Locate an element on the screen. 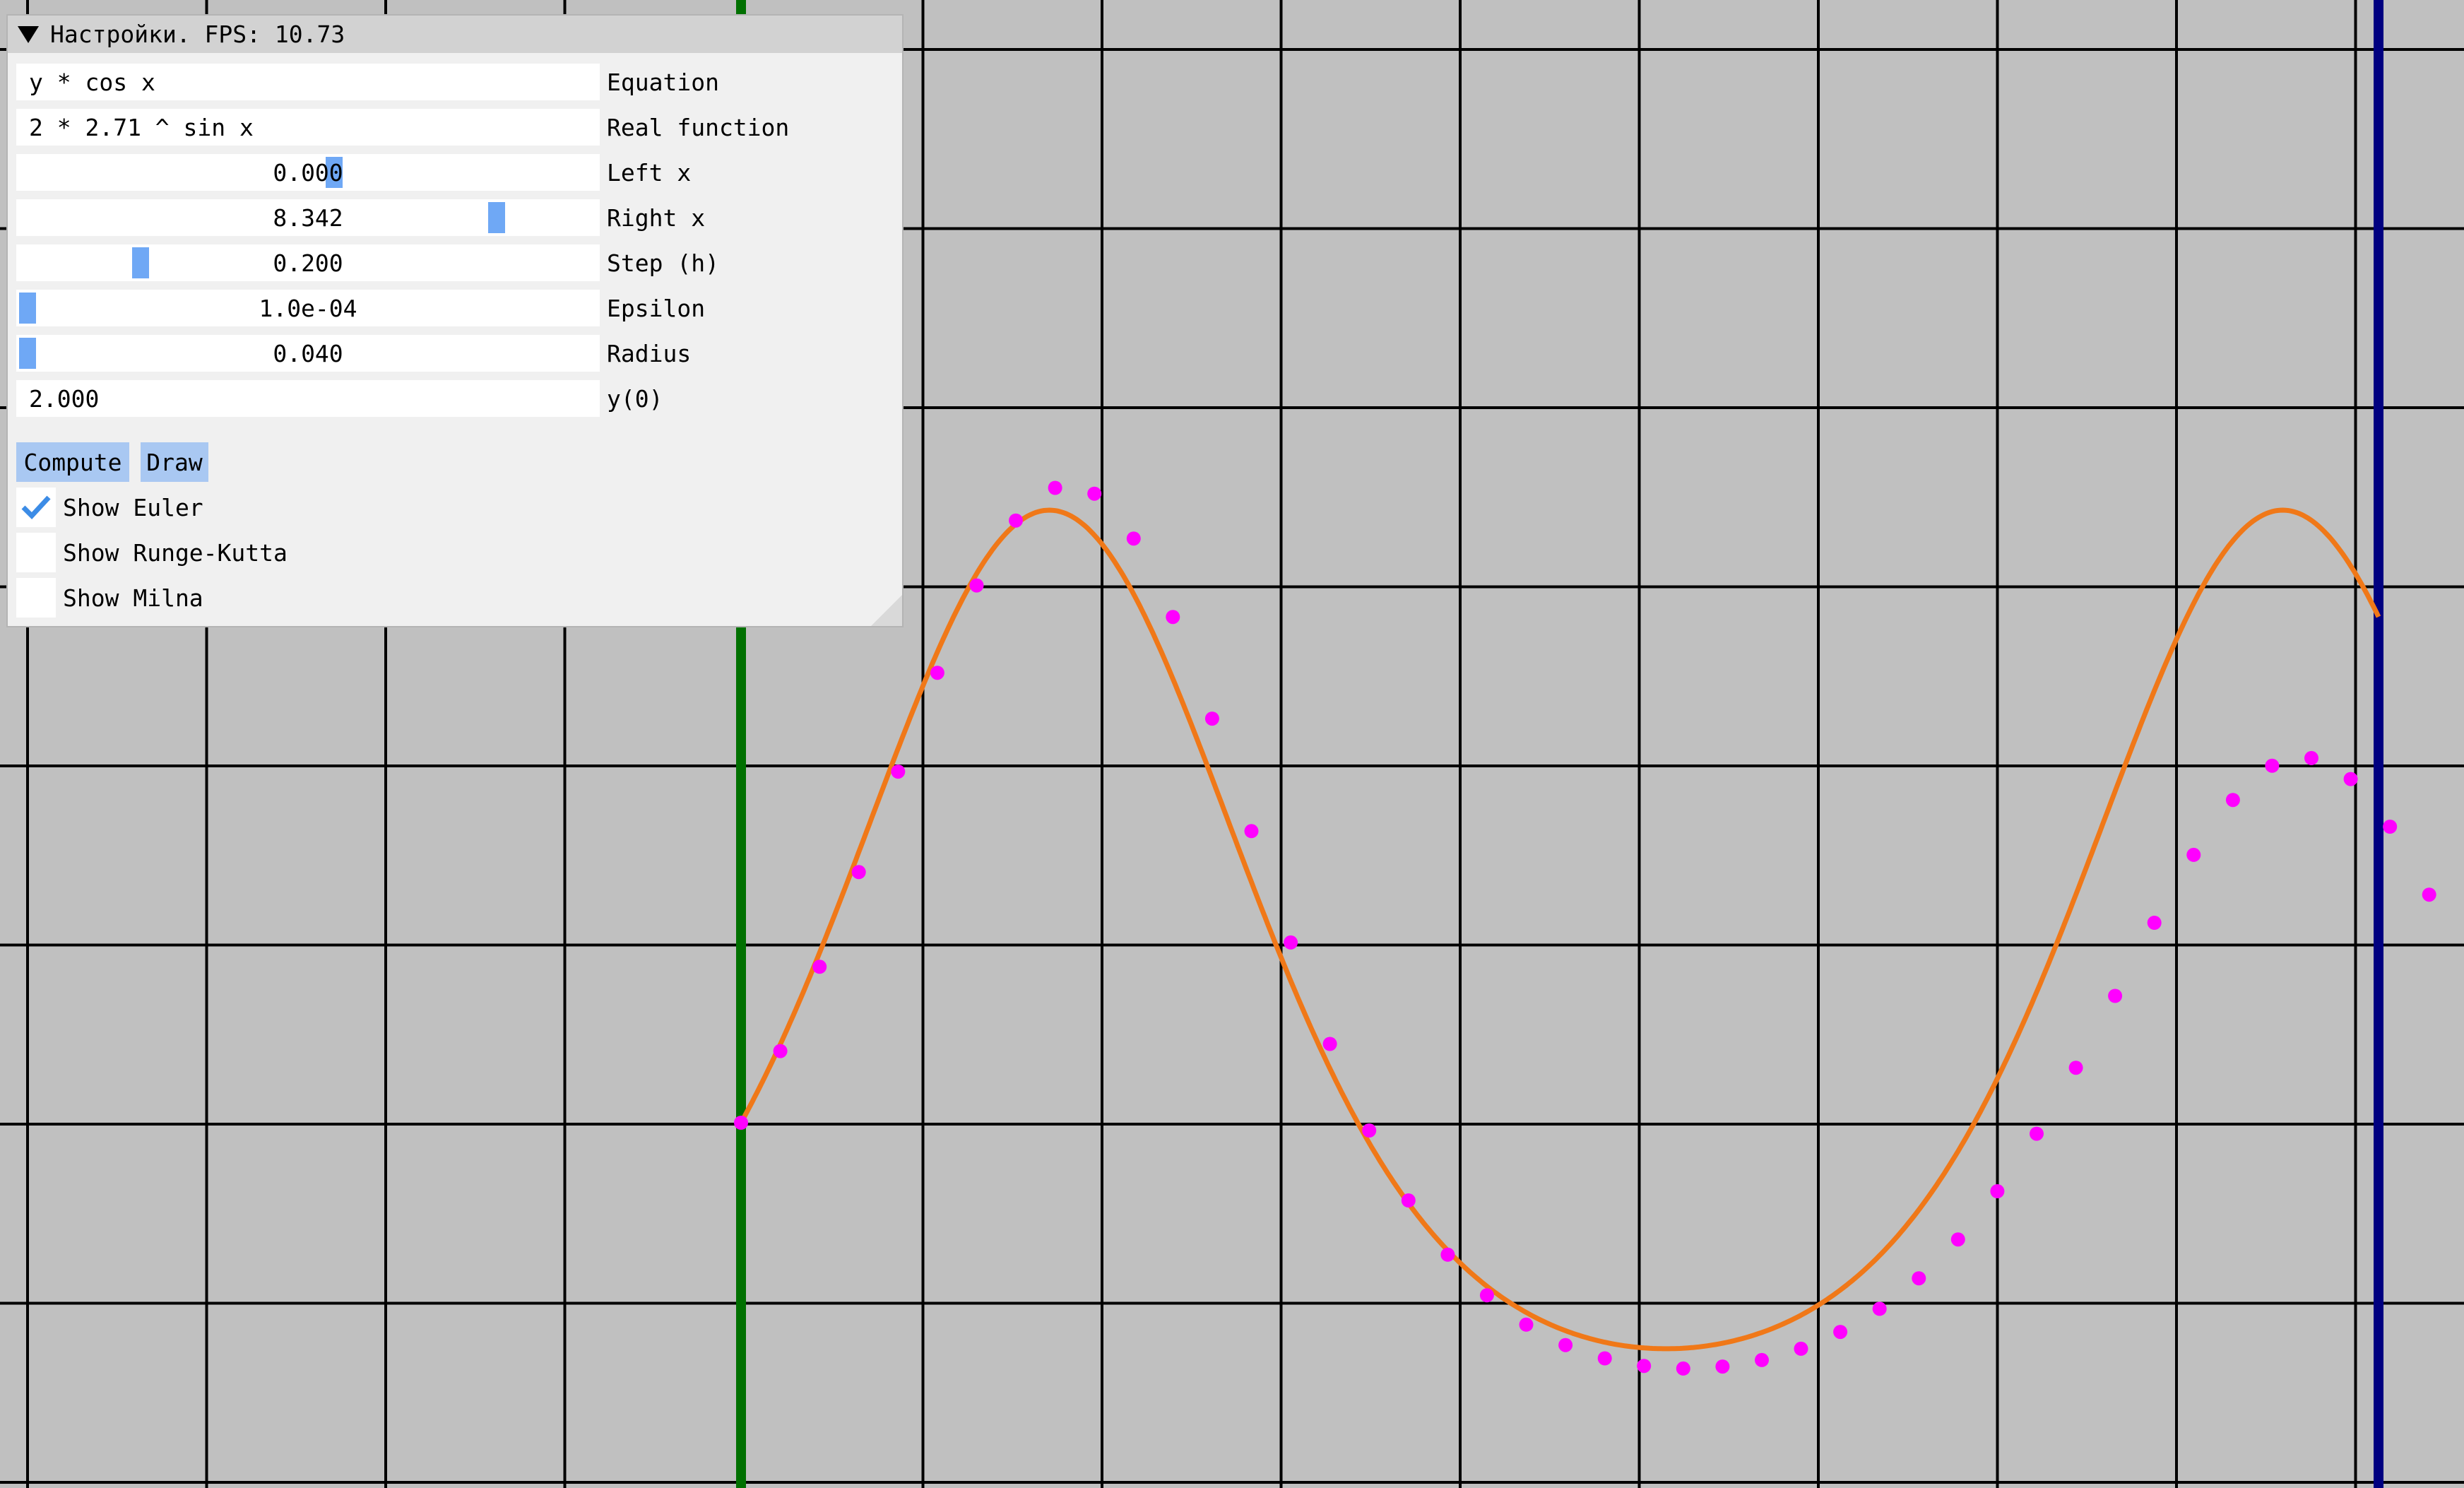 This screenshot has width=2464, height=1488. compute-button: Compute is located at coordinates (72, 462).